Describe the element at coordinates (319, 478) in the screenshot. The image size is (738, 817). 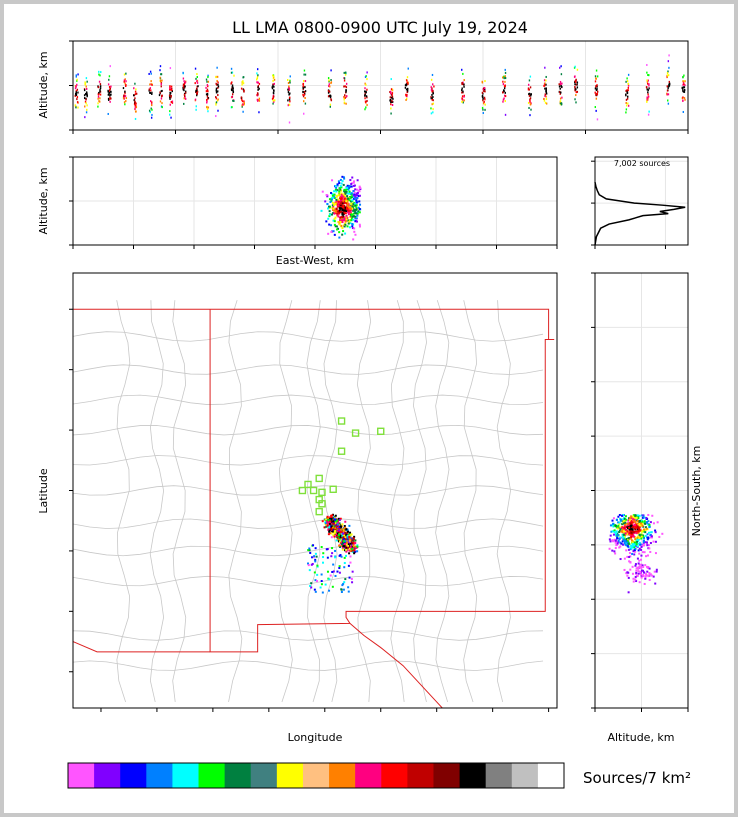
I see `station-marker` at that location.